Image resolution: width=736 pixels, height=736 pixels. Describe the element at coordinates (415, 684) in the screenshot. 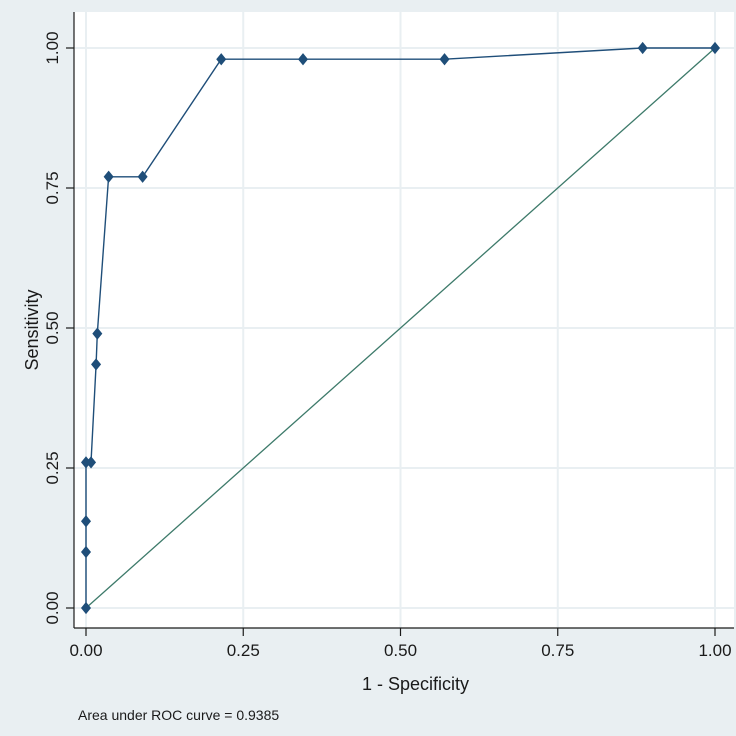

I see `x-axis-title: 1 - Specificity` at that location.